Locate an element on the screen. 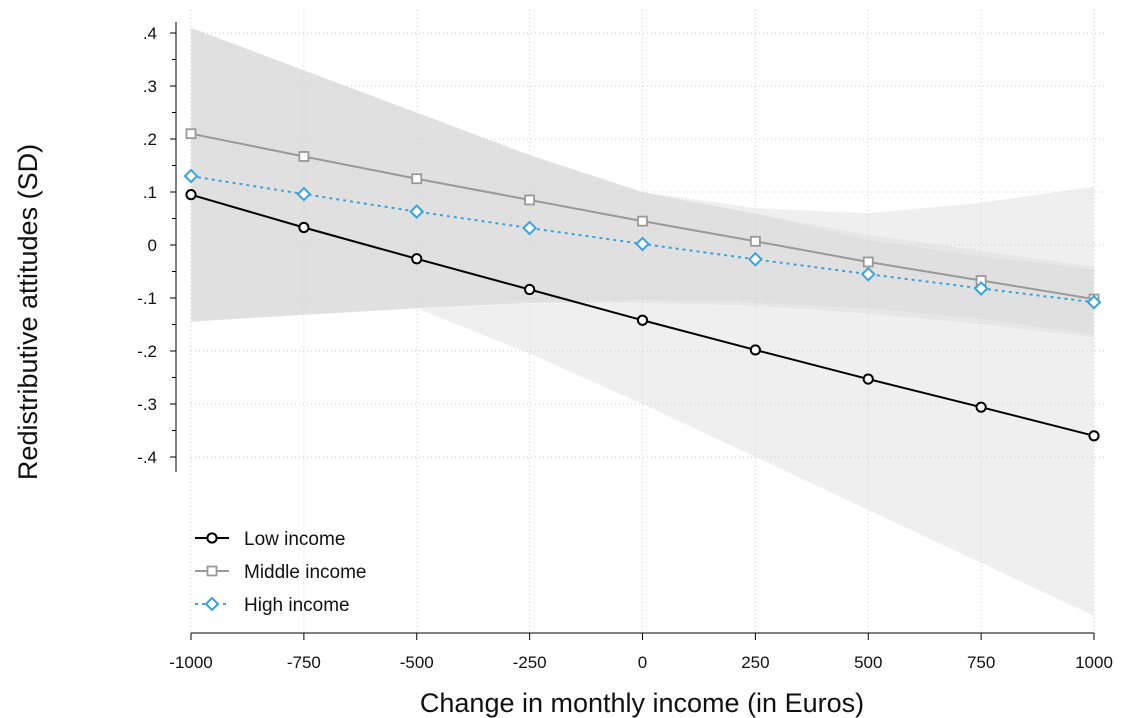  x-tick-label: 1000 is located at coordinates (1094, 662).